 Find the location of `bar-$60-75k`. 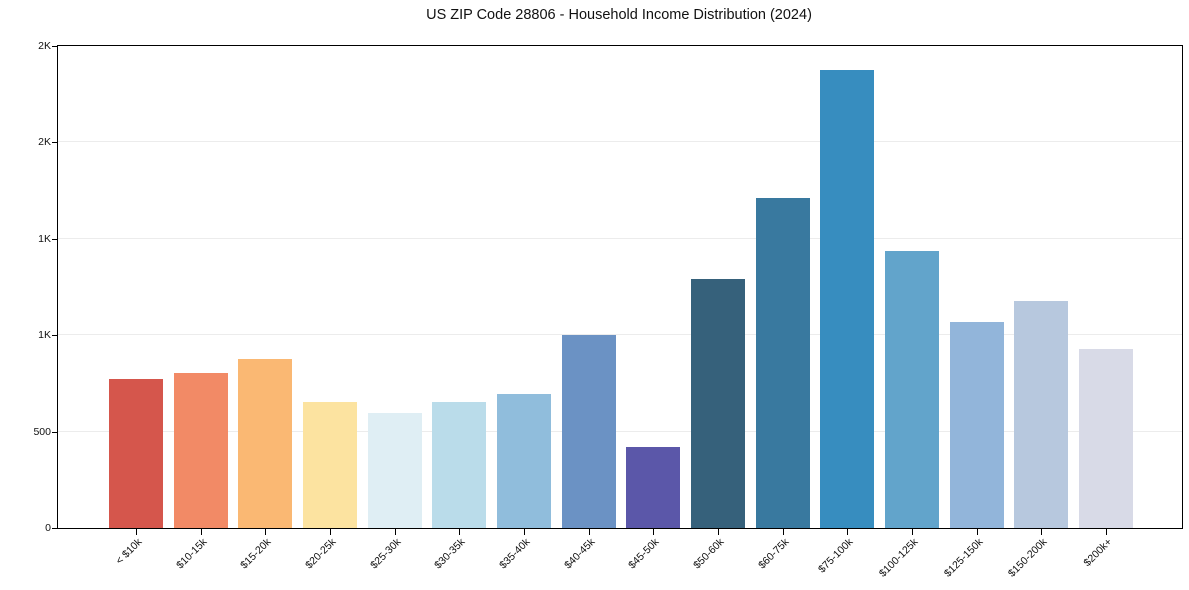

bar-$60-75k is located at coordinates (782, 363).